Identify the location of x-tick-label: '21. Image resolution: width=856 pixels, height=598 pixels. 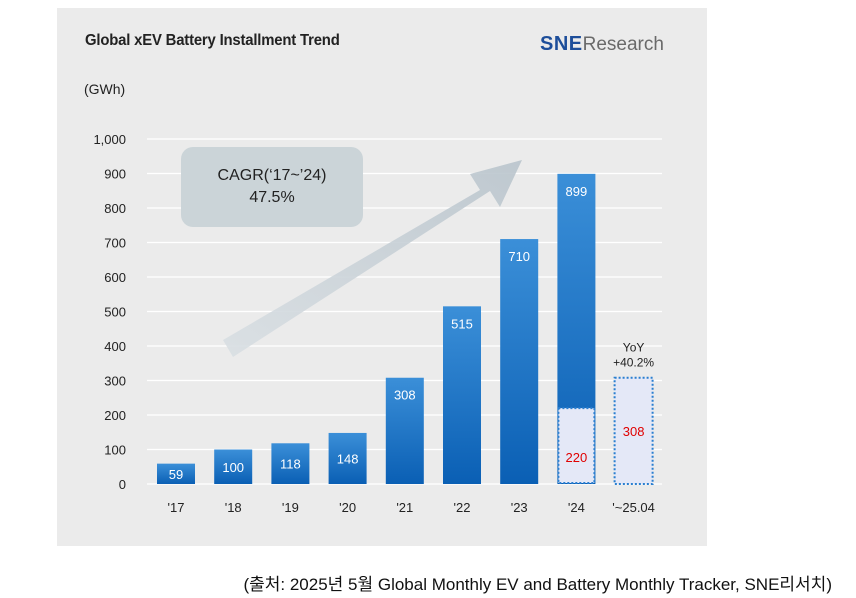
(404, 507).